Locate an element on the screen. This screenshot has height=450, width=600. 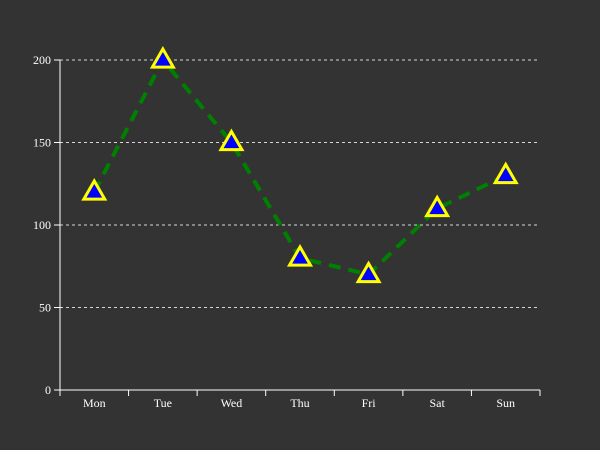
x-tick-label: Wed is located at coordinates (232, 403).